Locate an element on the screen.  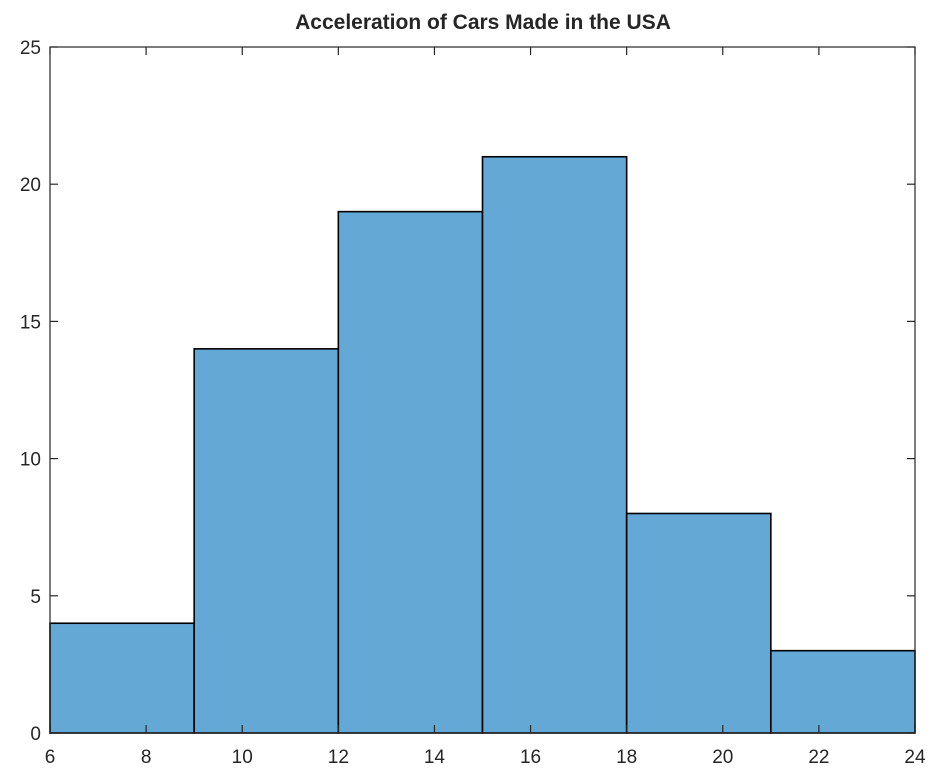
x-tick-label: 24 is located at coordinates (915, 757).